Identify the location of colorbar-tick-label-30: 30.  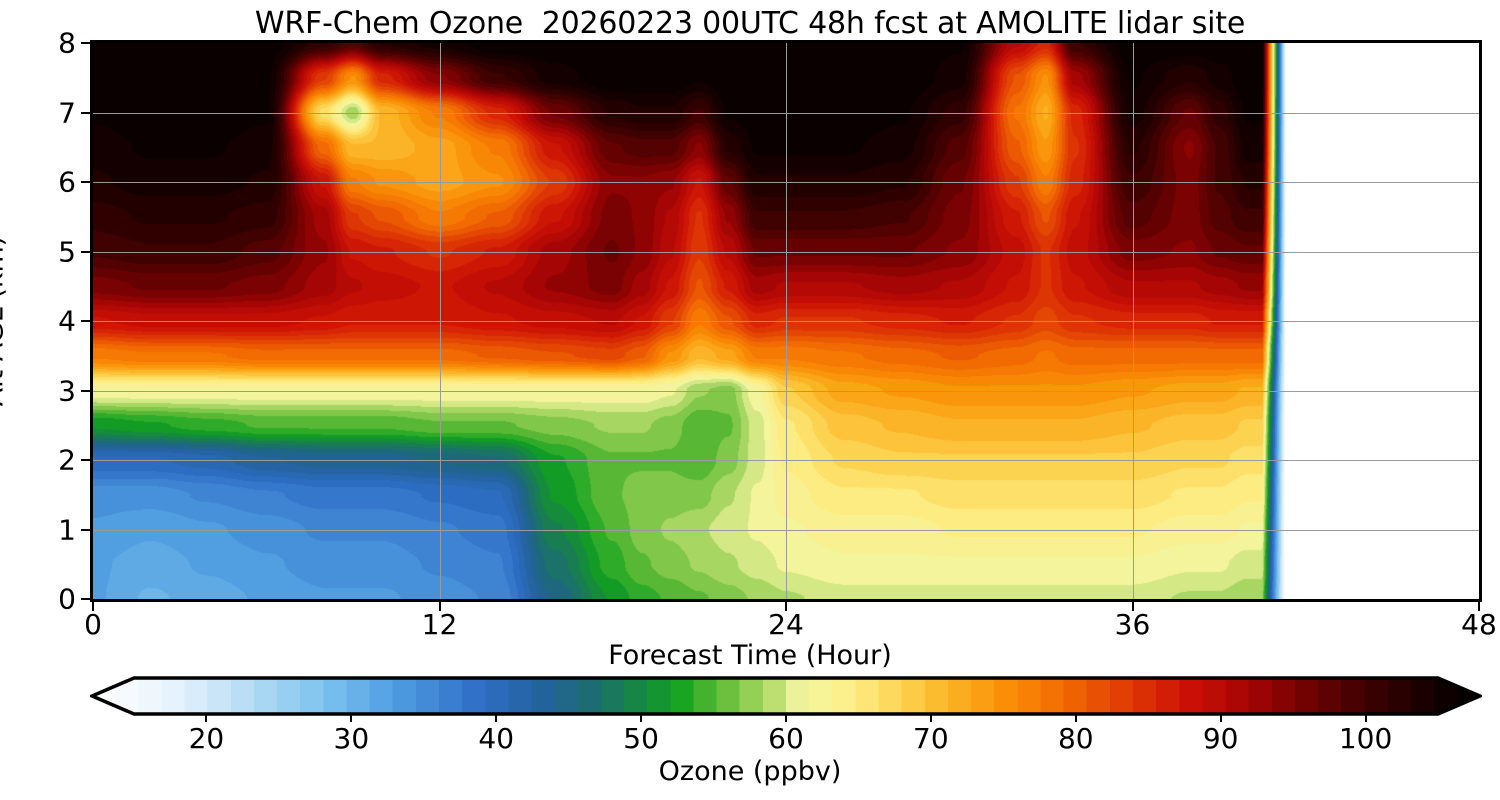
(351, 738).